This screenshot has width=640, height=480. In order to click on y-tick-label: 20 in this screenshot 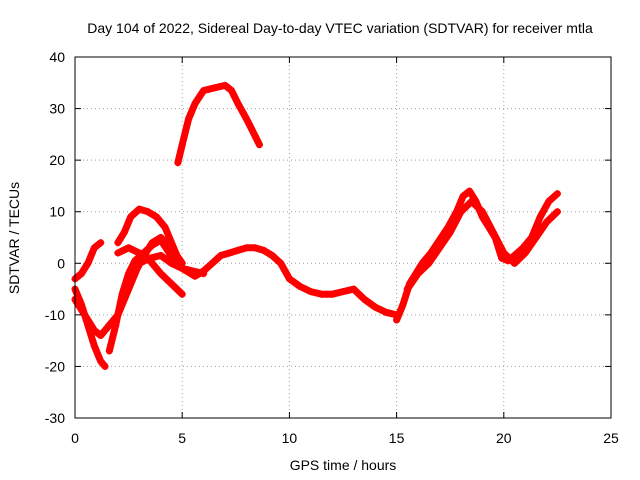, I will do `click(57, 160)`.